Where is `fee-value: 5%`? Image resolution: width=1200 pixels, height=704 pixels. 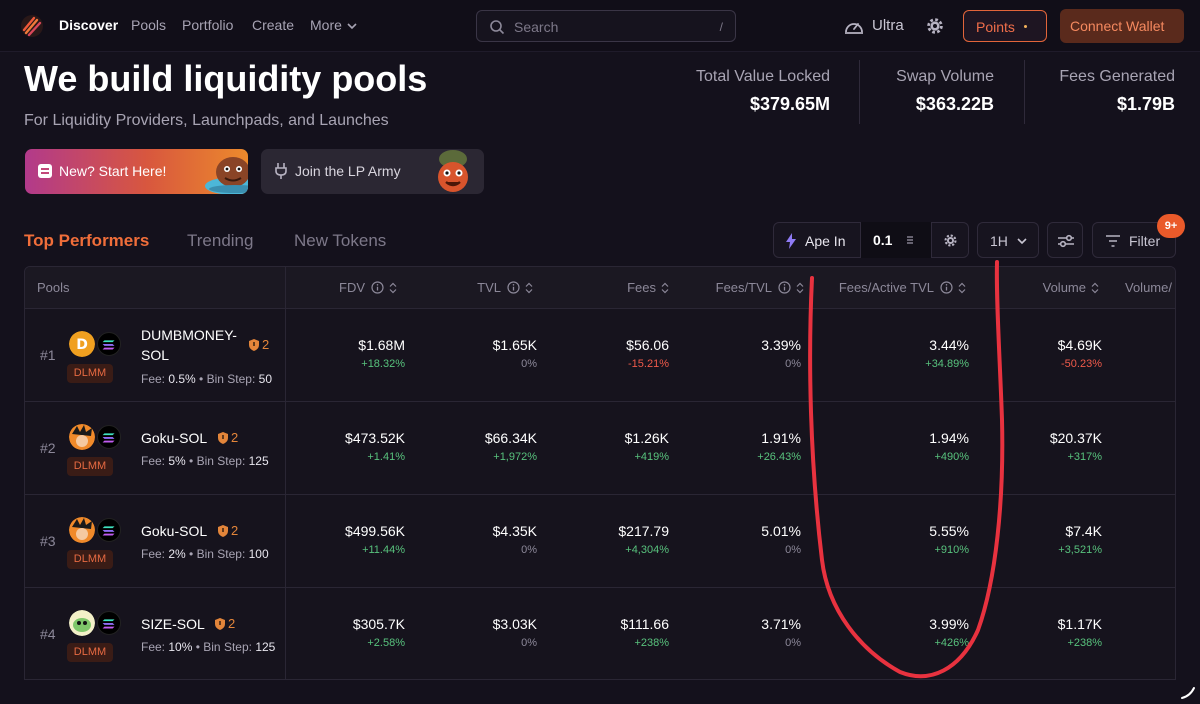
fee-value: 5% is located at coordinates (177, 461).